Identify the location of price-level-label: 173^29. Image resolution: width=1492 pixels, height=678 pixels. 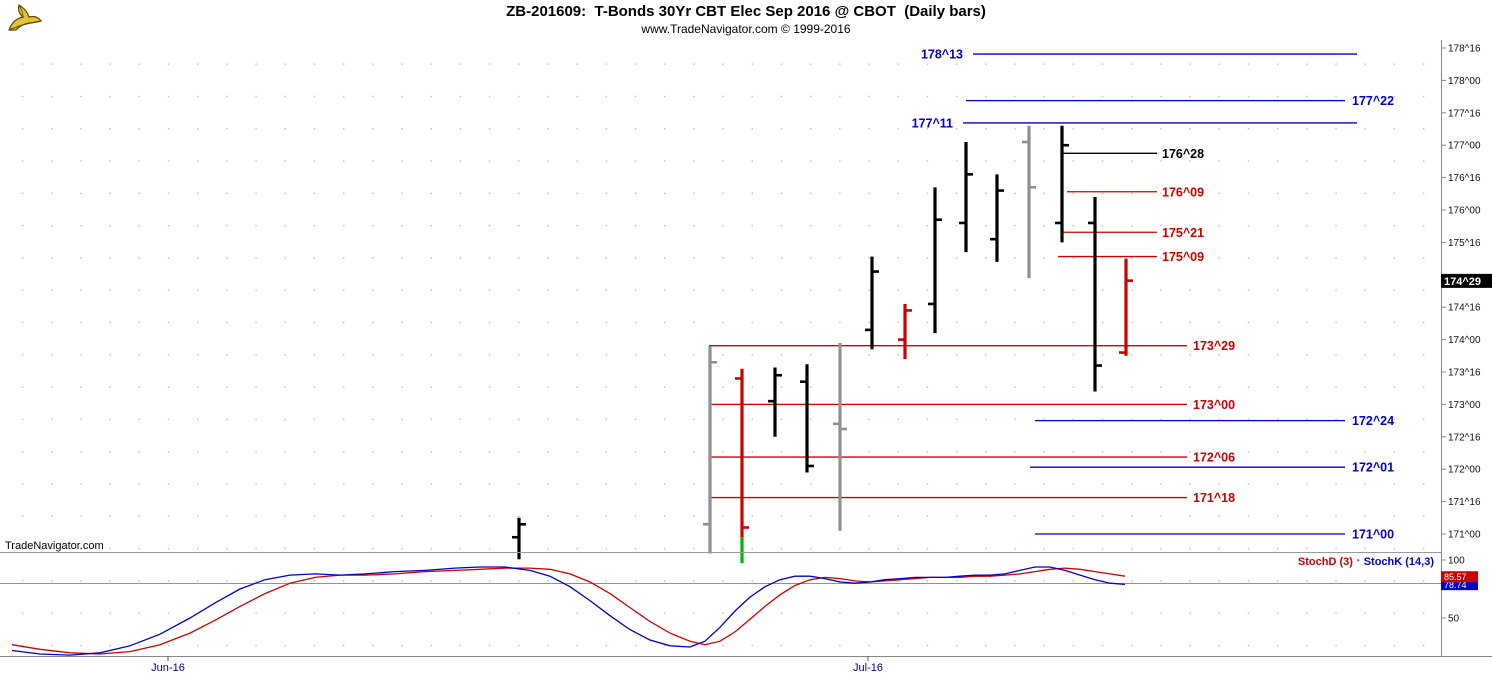
(1214, 346).